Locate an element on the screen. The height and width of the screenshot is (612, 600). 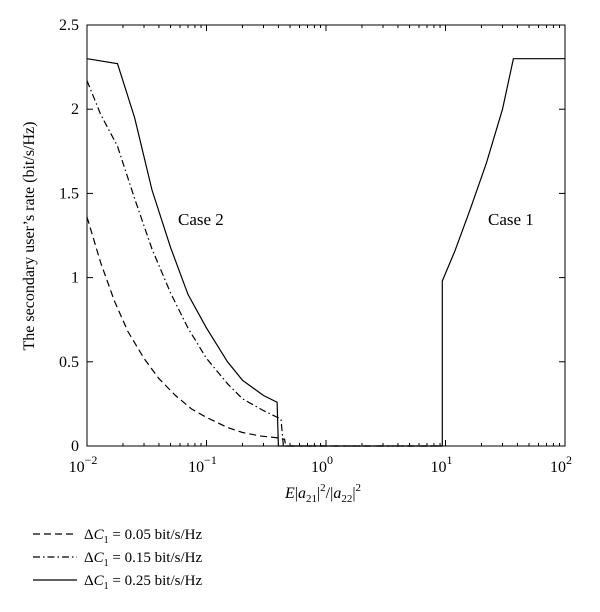
y-tick-label: 1.5 is located at coordinates (69, 193).